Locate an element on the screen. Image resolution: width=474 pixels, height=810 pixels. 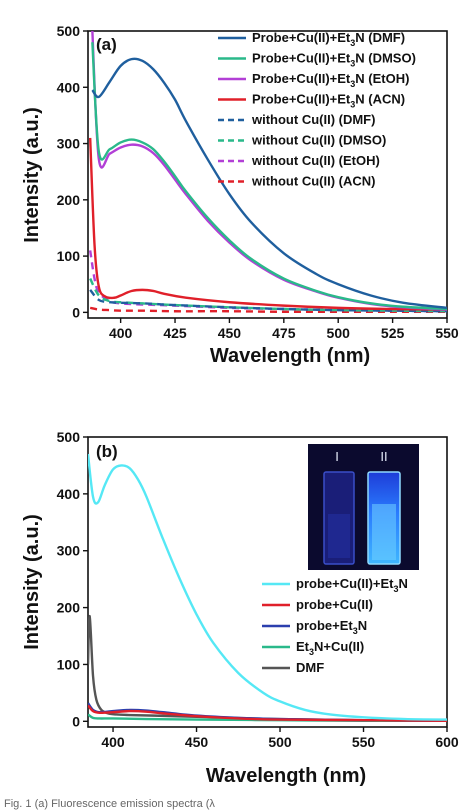
legend-label-et3n-cu-ii: Et3N+Cu(II) is located at coordinates (330, 648).